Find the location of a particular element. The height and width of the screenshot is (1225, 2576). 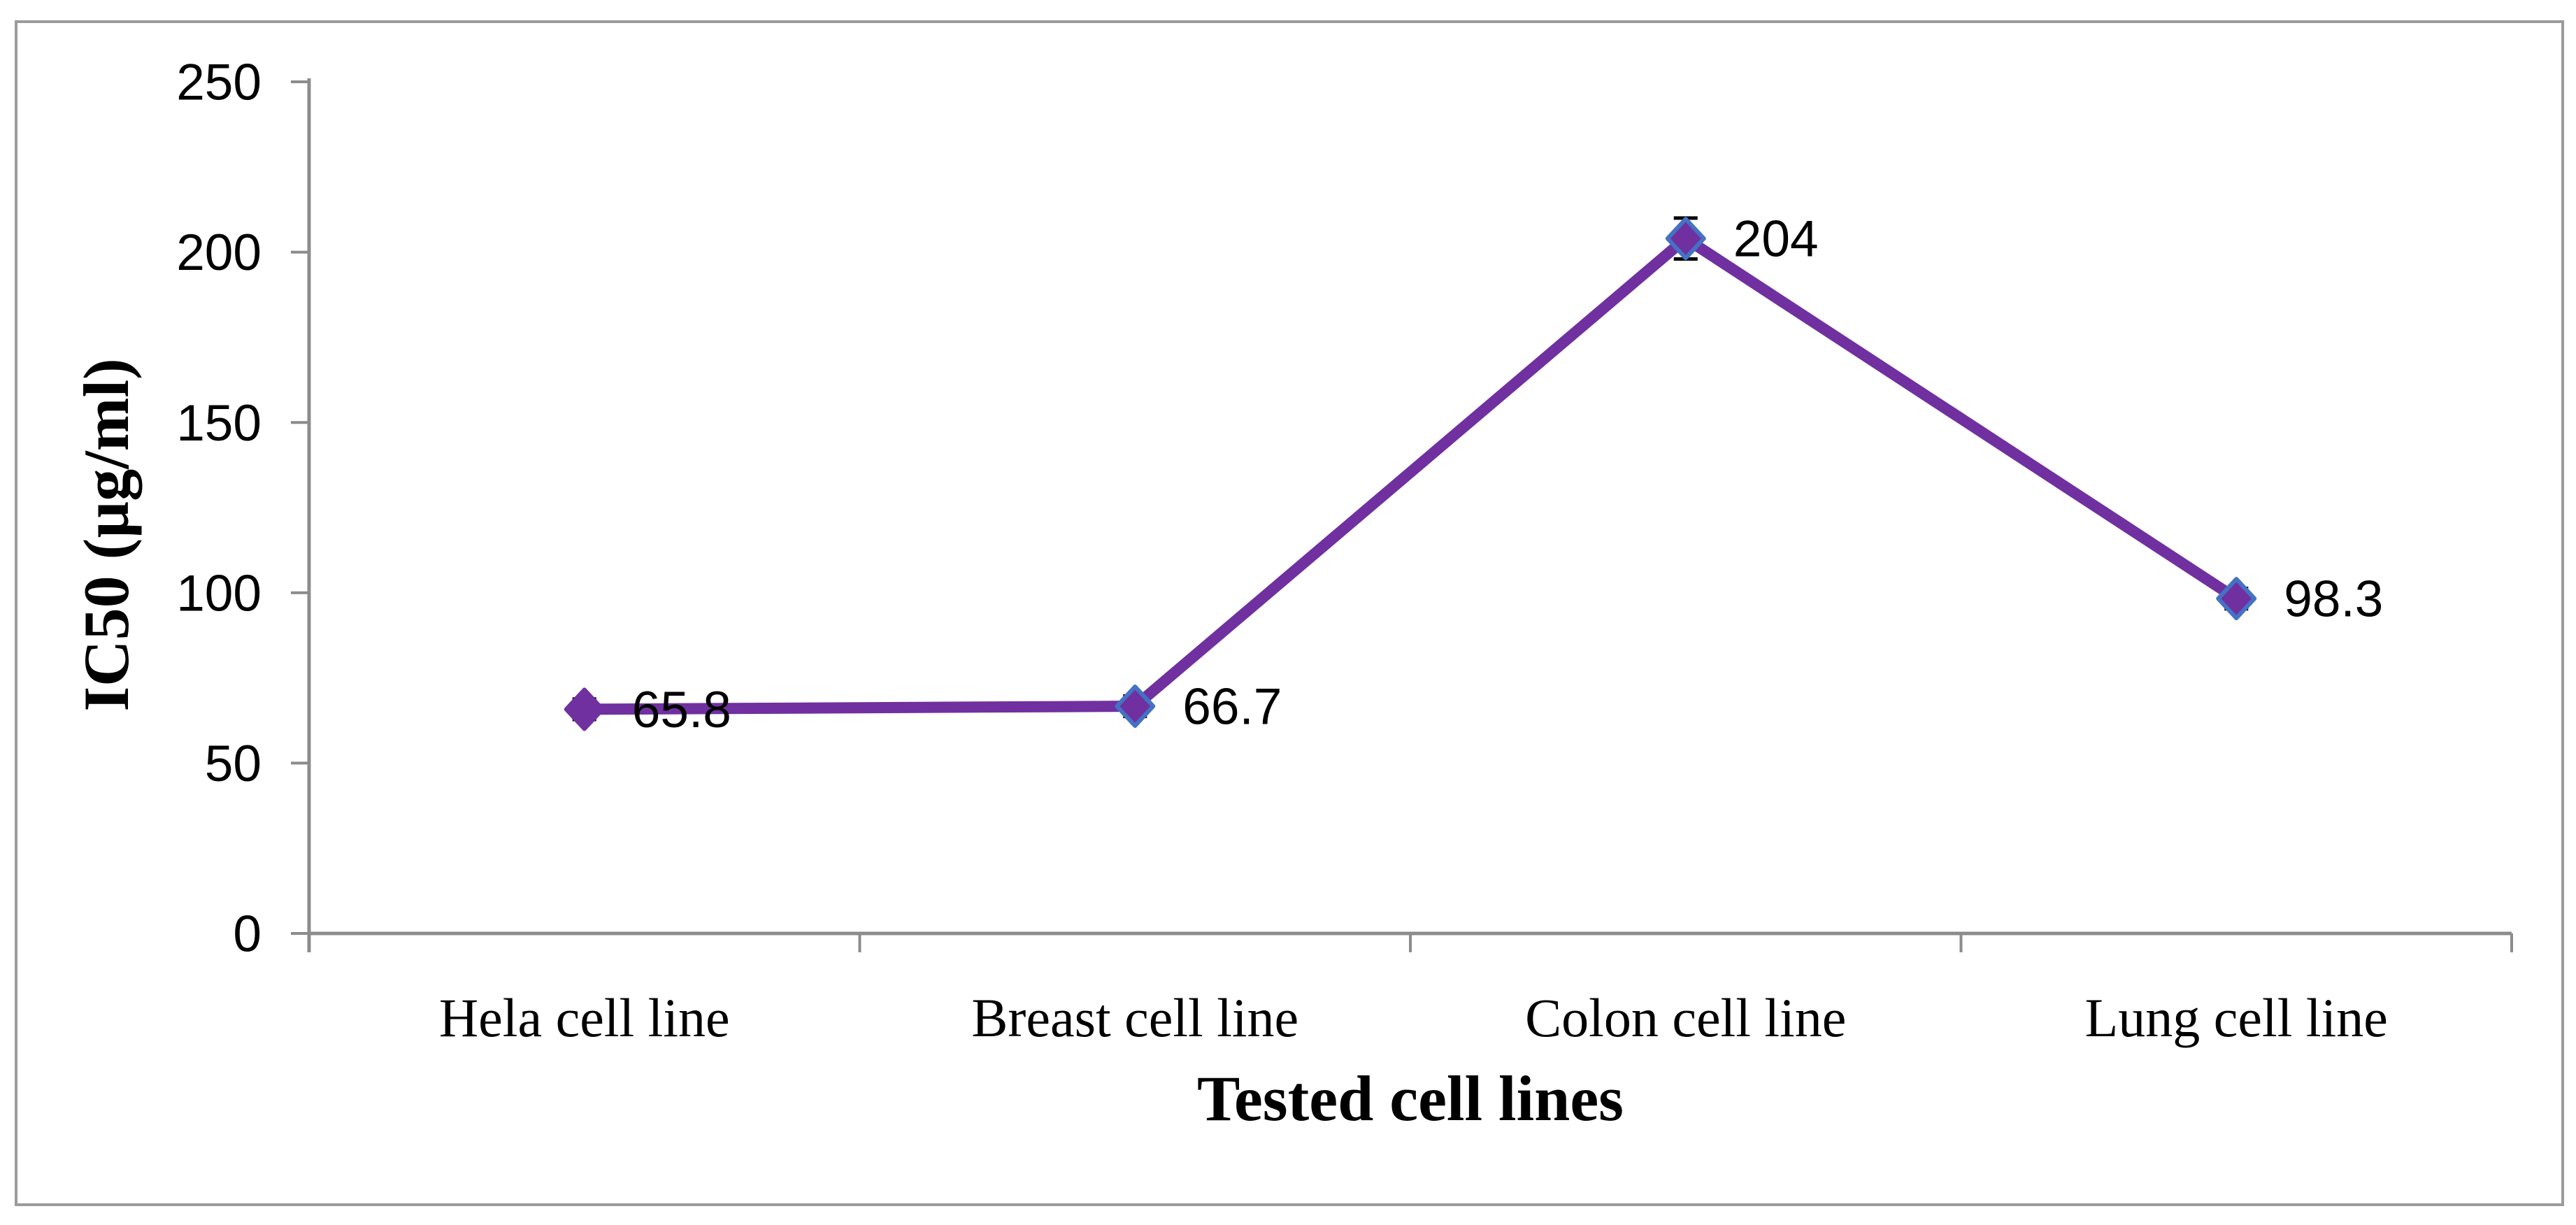

data-point-label: 98.3 is located at coordinates (2333, 599).